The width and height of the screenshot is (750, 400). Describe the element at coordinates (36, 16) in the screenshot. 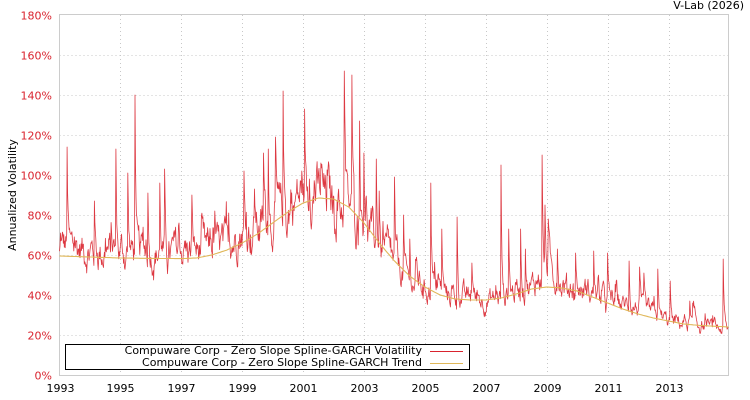

I see `y-tick-label: 180%` at that location.